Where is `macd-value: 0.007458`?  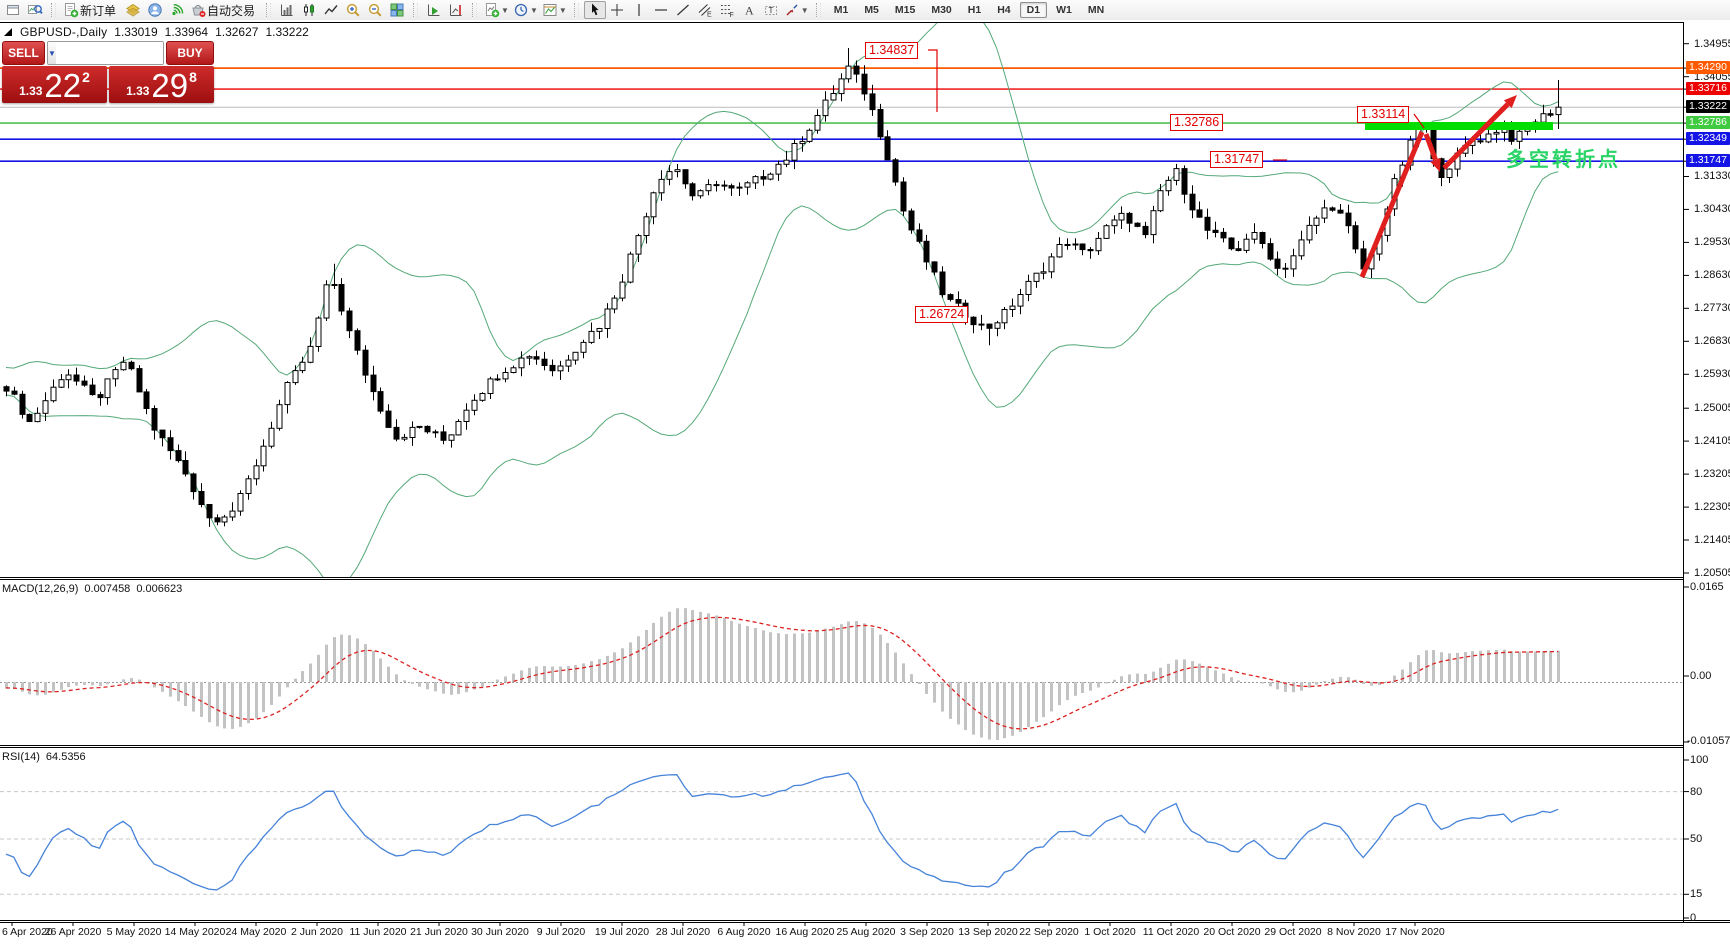
macd-value: 0.007458 is located at coordinates (107, 589).